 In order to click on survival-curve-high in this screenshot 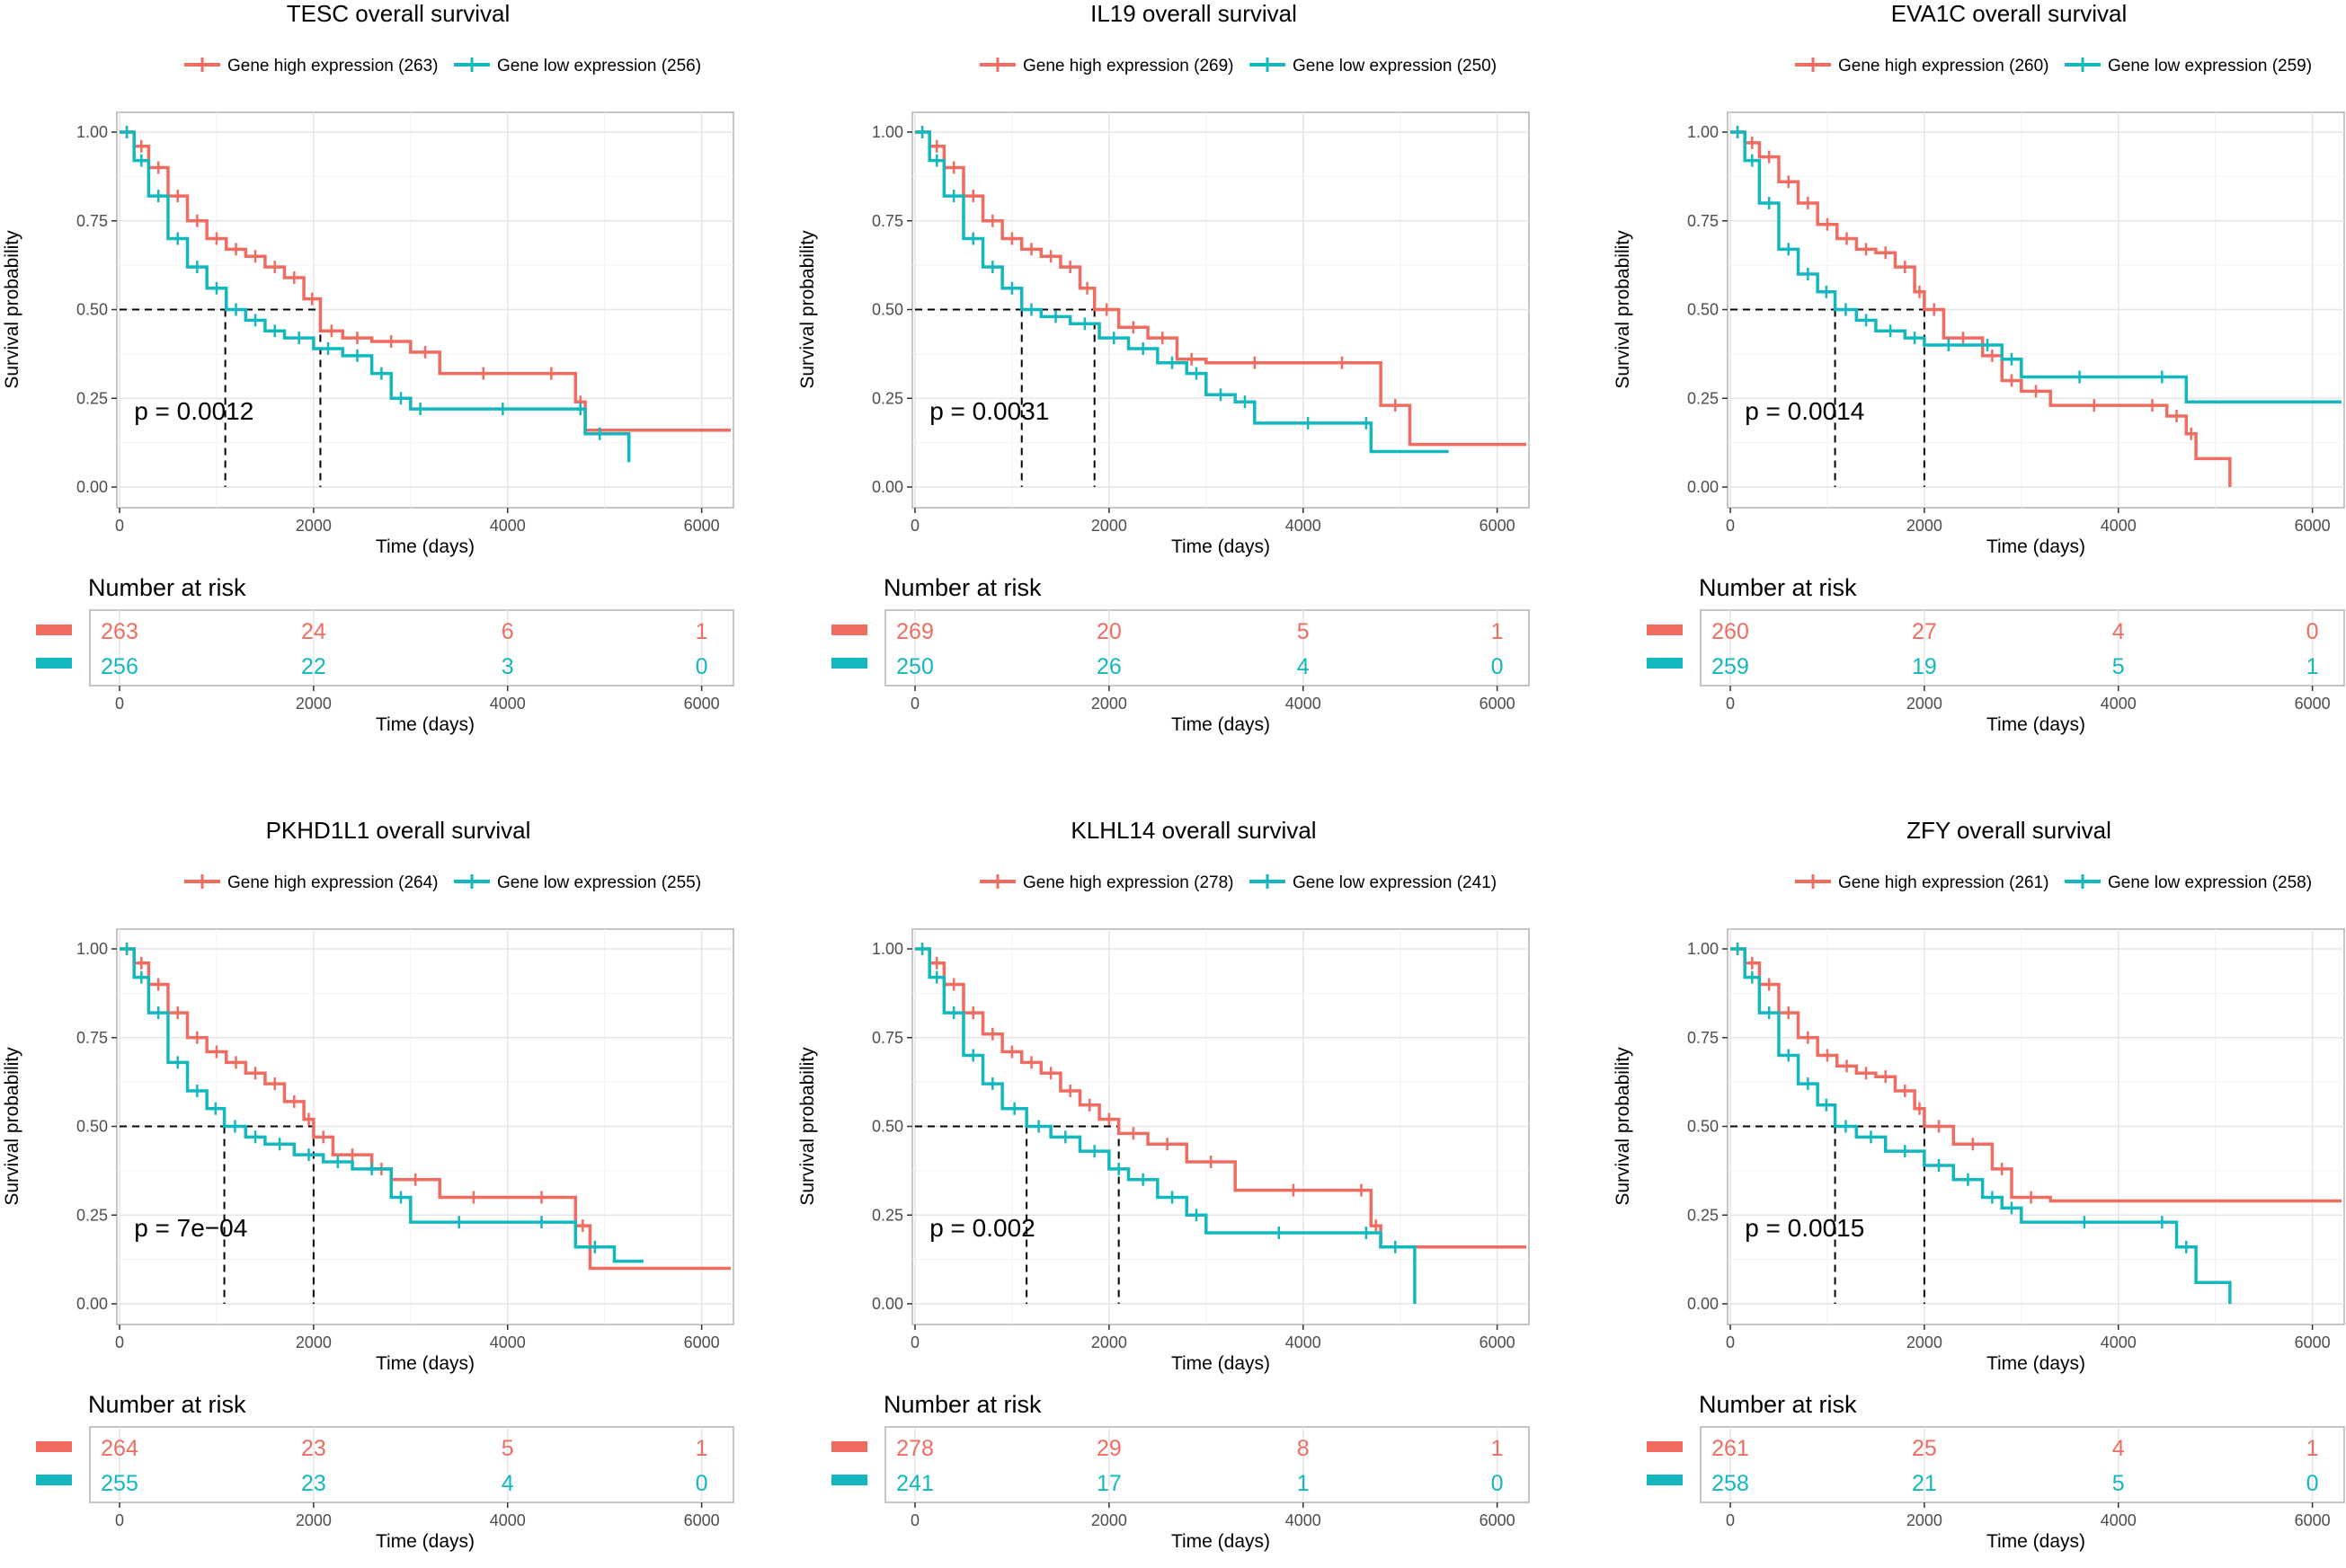, I will do `click(2036, 1075)`.